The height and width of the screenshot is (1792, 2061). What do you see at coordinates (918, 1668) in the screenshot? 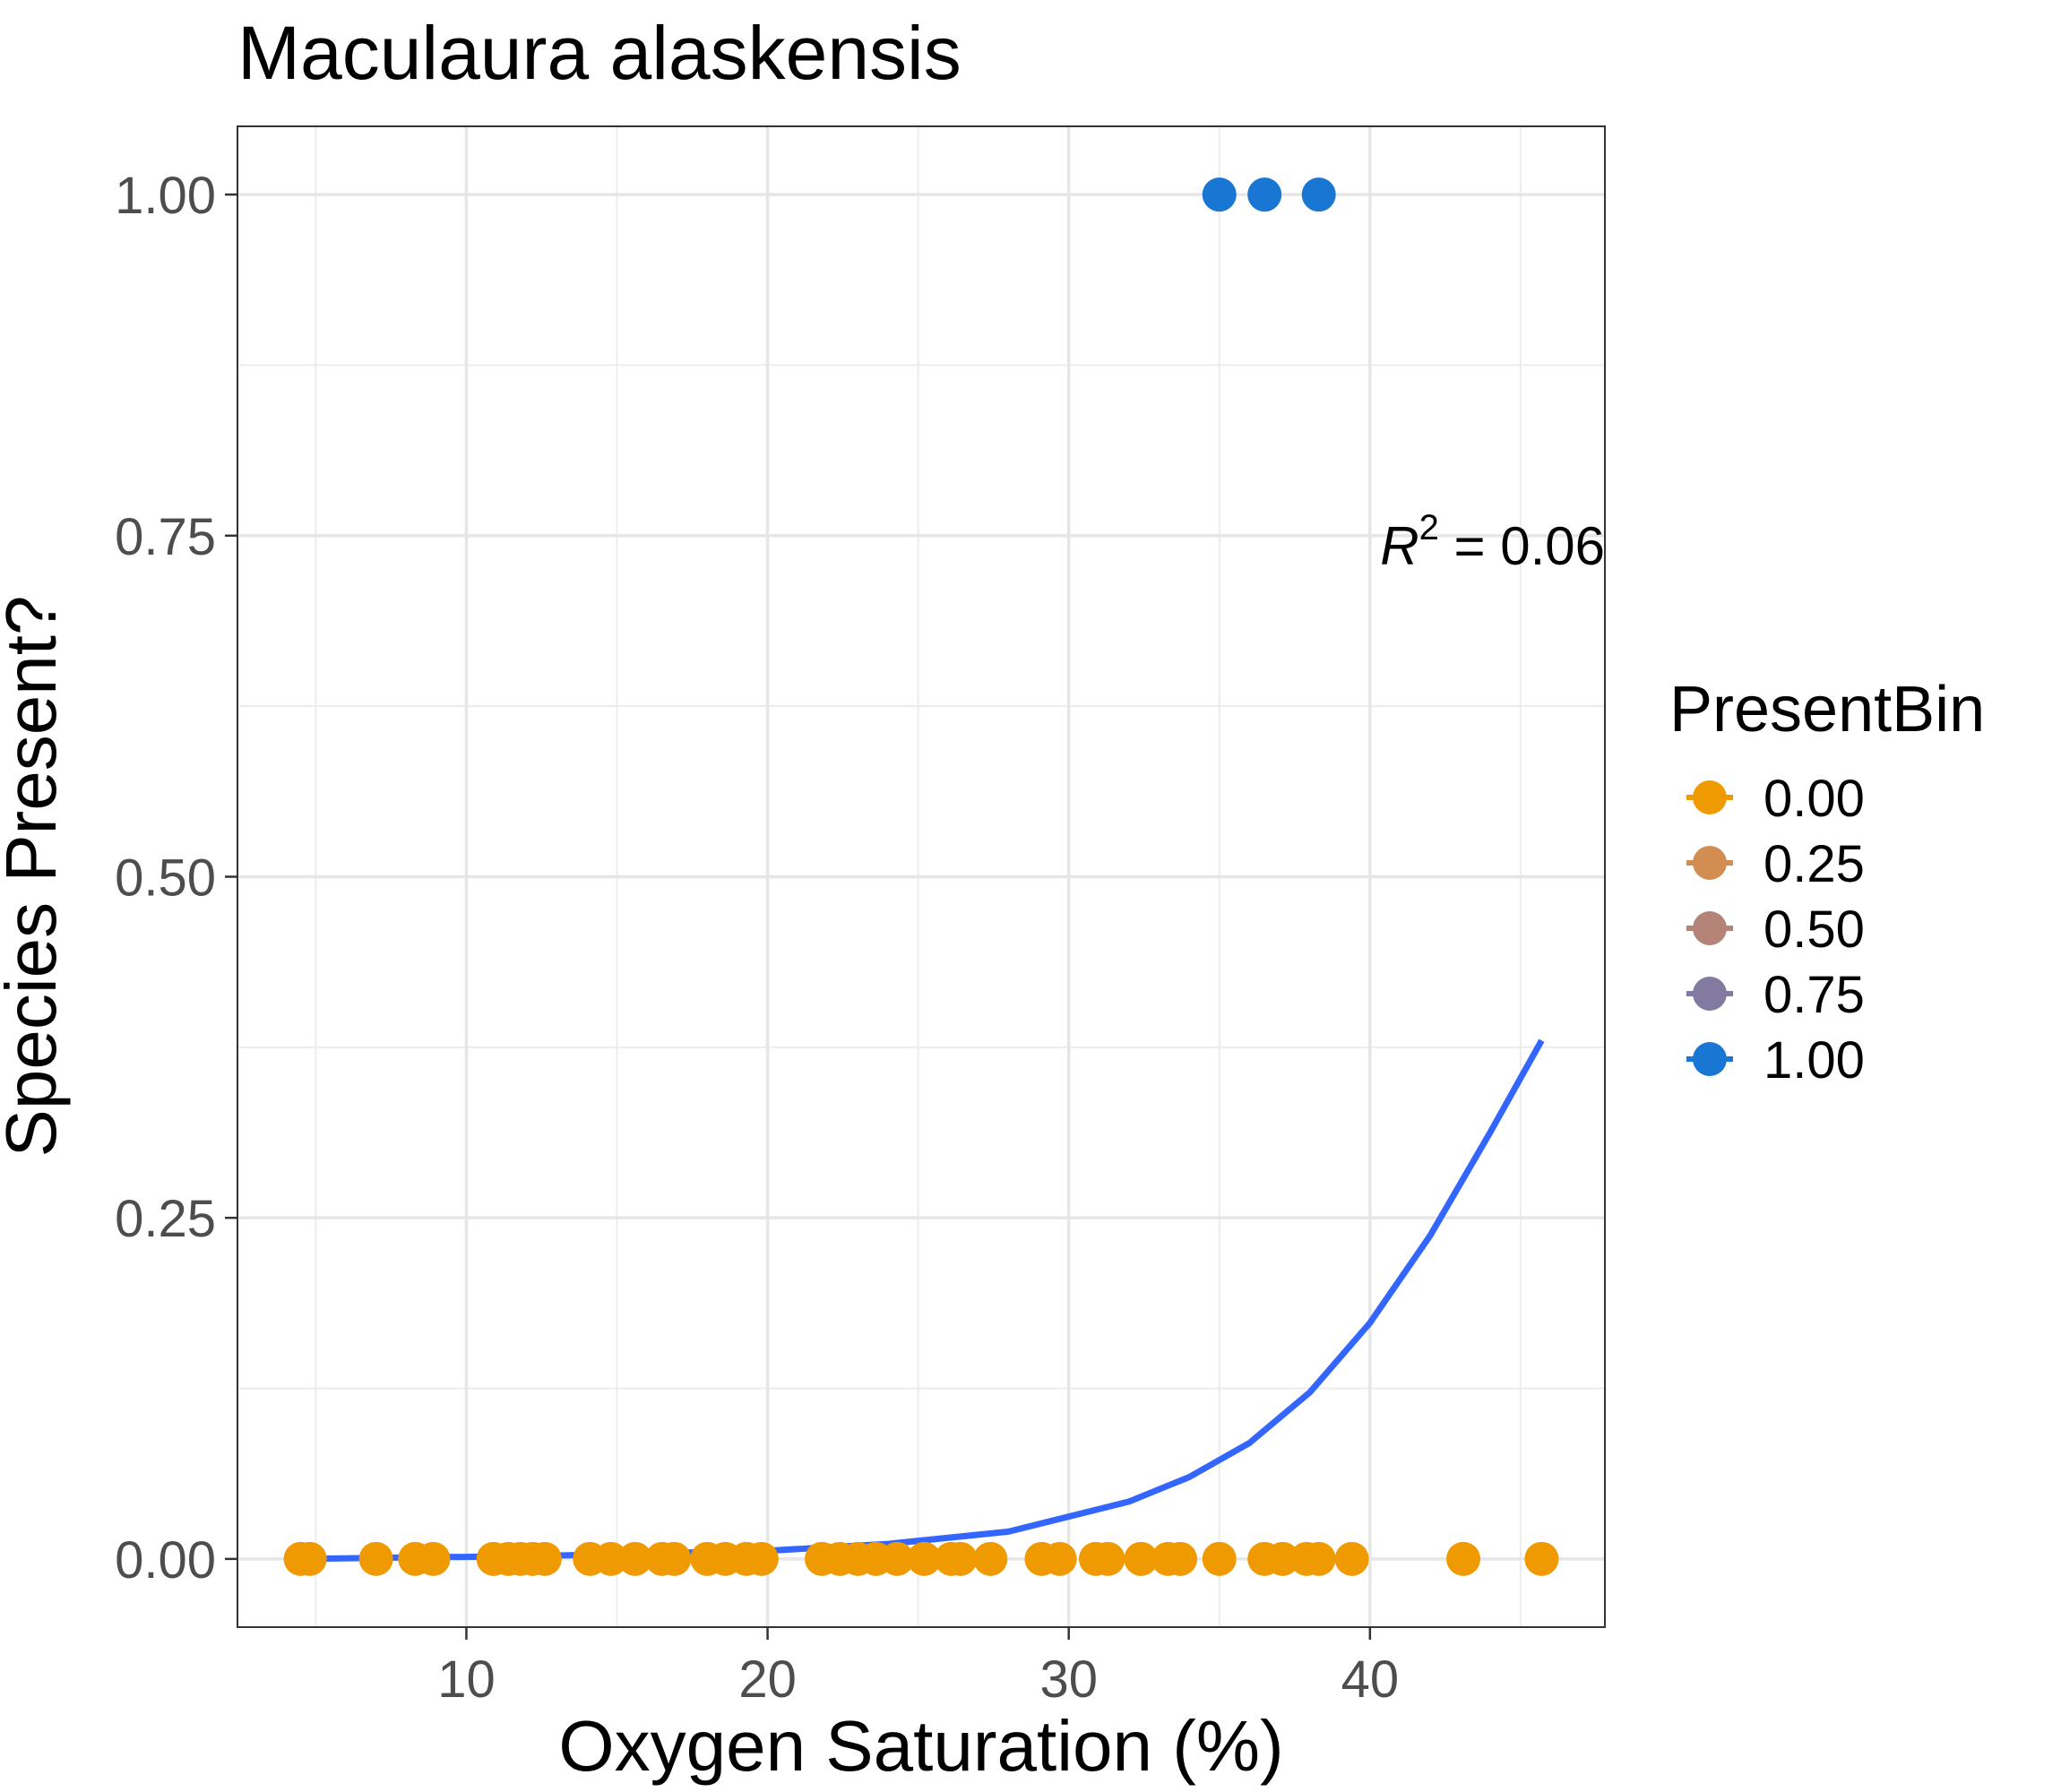
I see `x-axis: 10 20 30 40` at bounding box center [918, 1668].